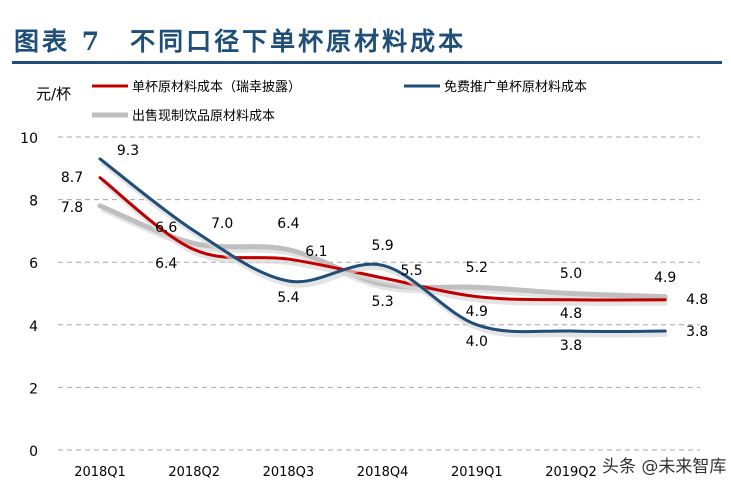 The width and height of the screenshot is (731, 492). What do you see at coordinates (166, 228) in the screenshot?
I see `data-label: 6.6` at bounding box center [166, 228].